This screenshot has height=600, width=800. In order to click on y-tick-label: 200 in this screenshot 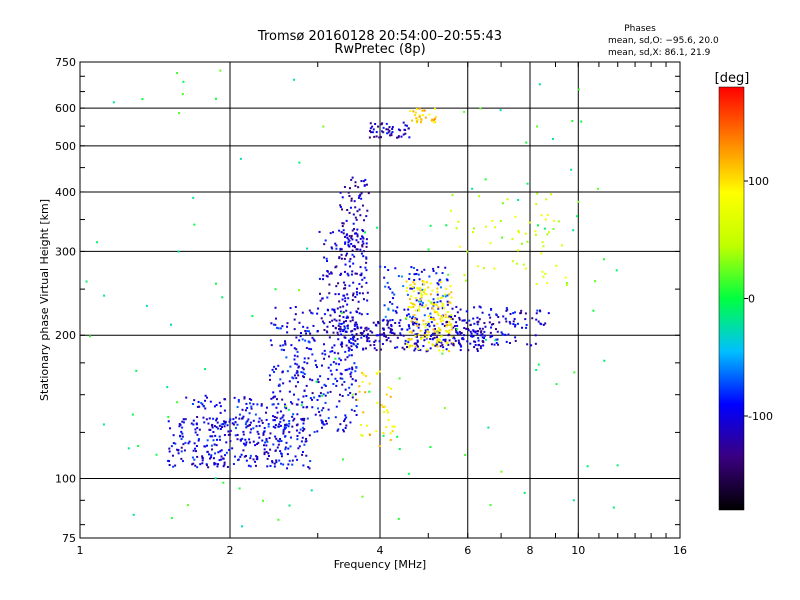, I will do `click(65, 335)`.